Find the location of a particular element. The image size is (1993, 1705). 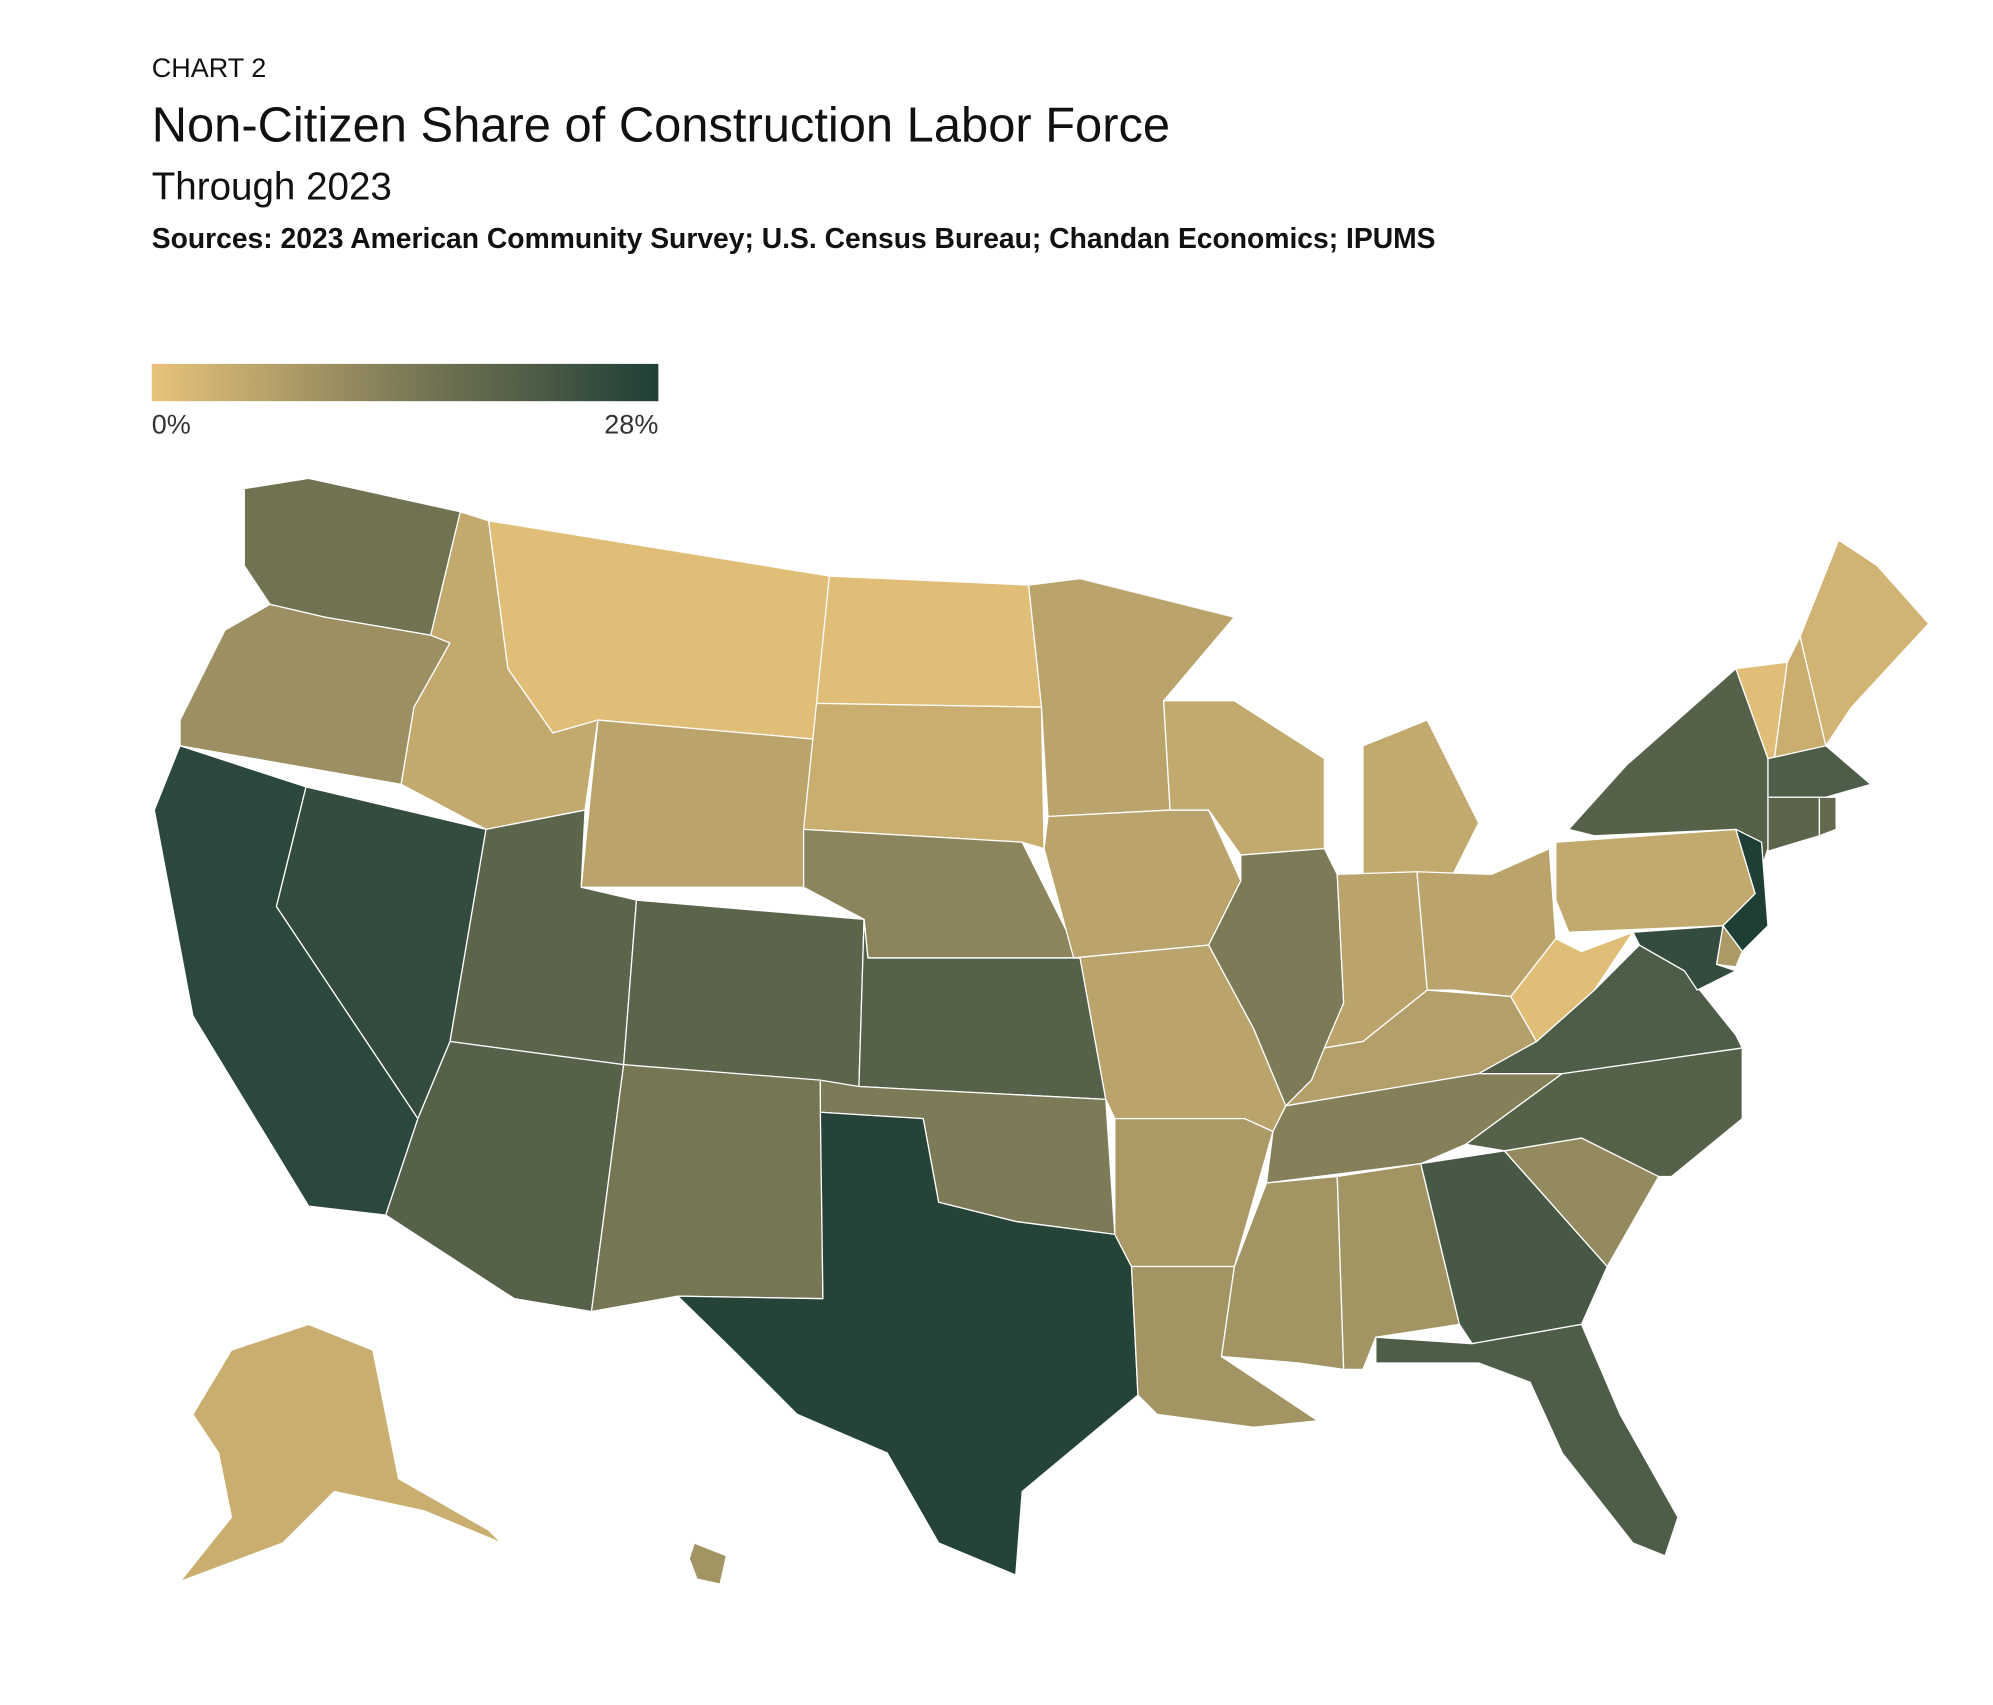

color-legend-ticks: 0% 28% is located at coordinates (405, 424).